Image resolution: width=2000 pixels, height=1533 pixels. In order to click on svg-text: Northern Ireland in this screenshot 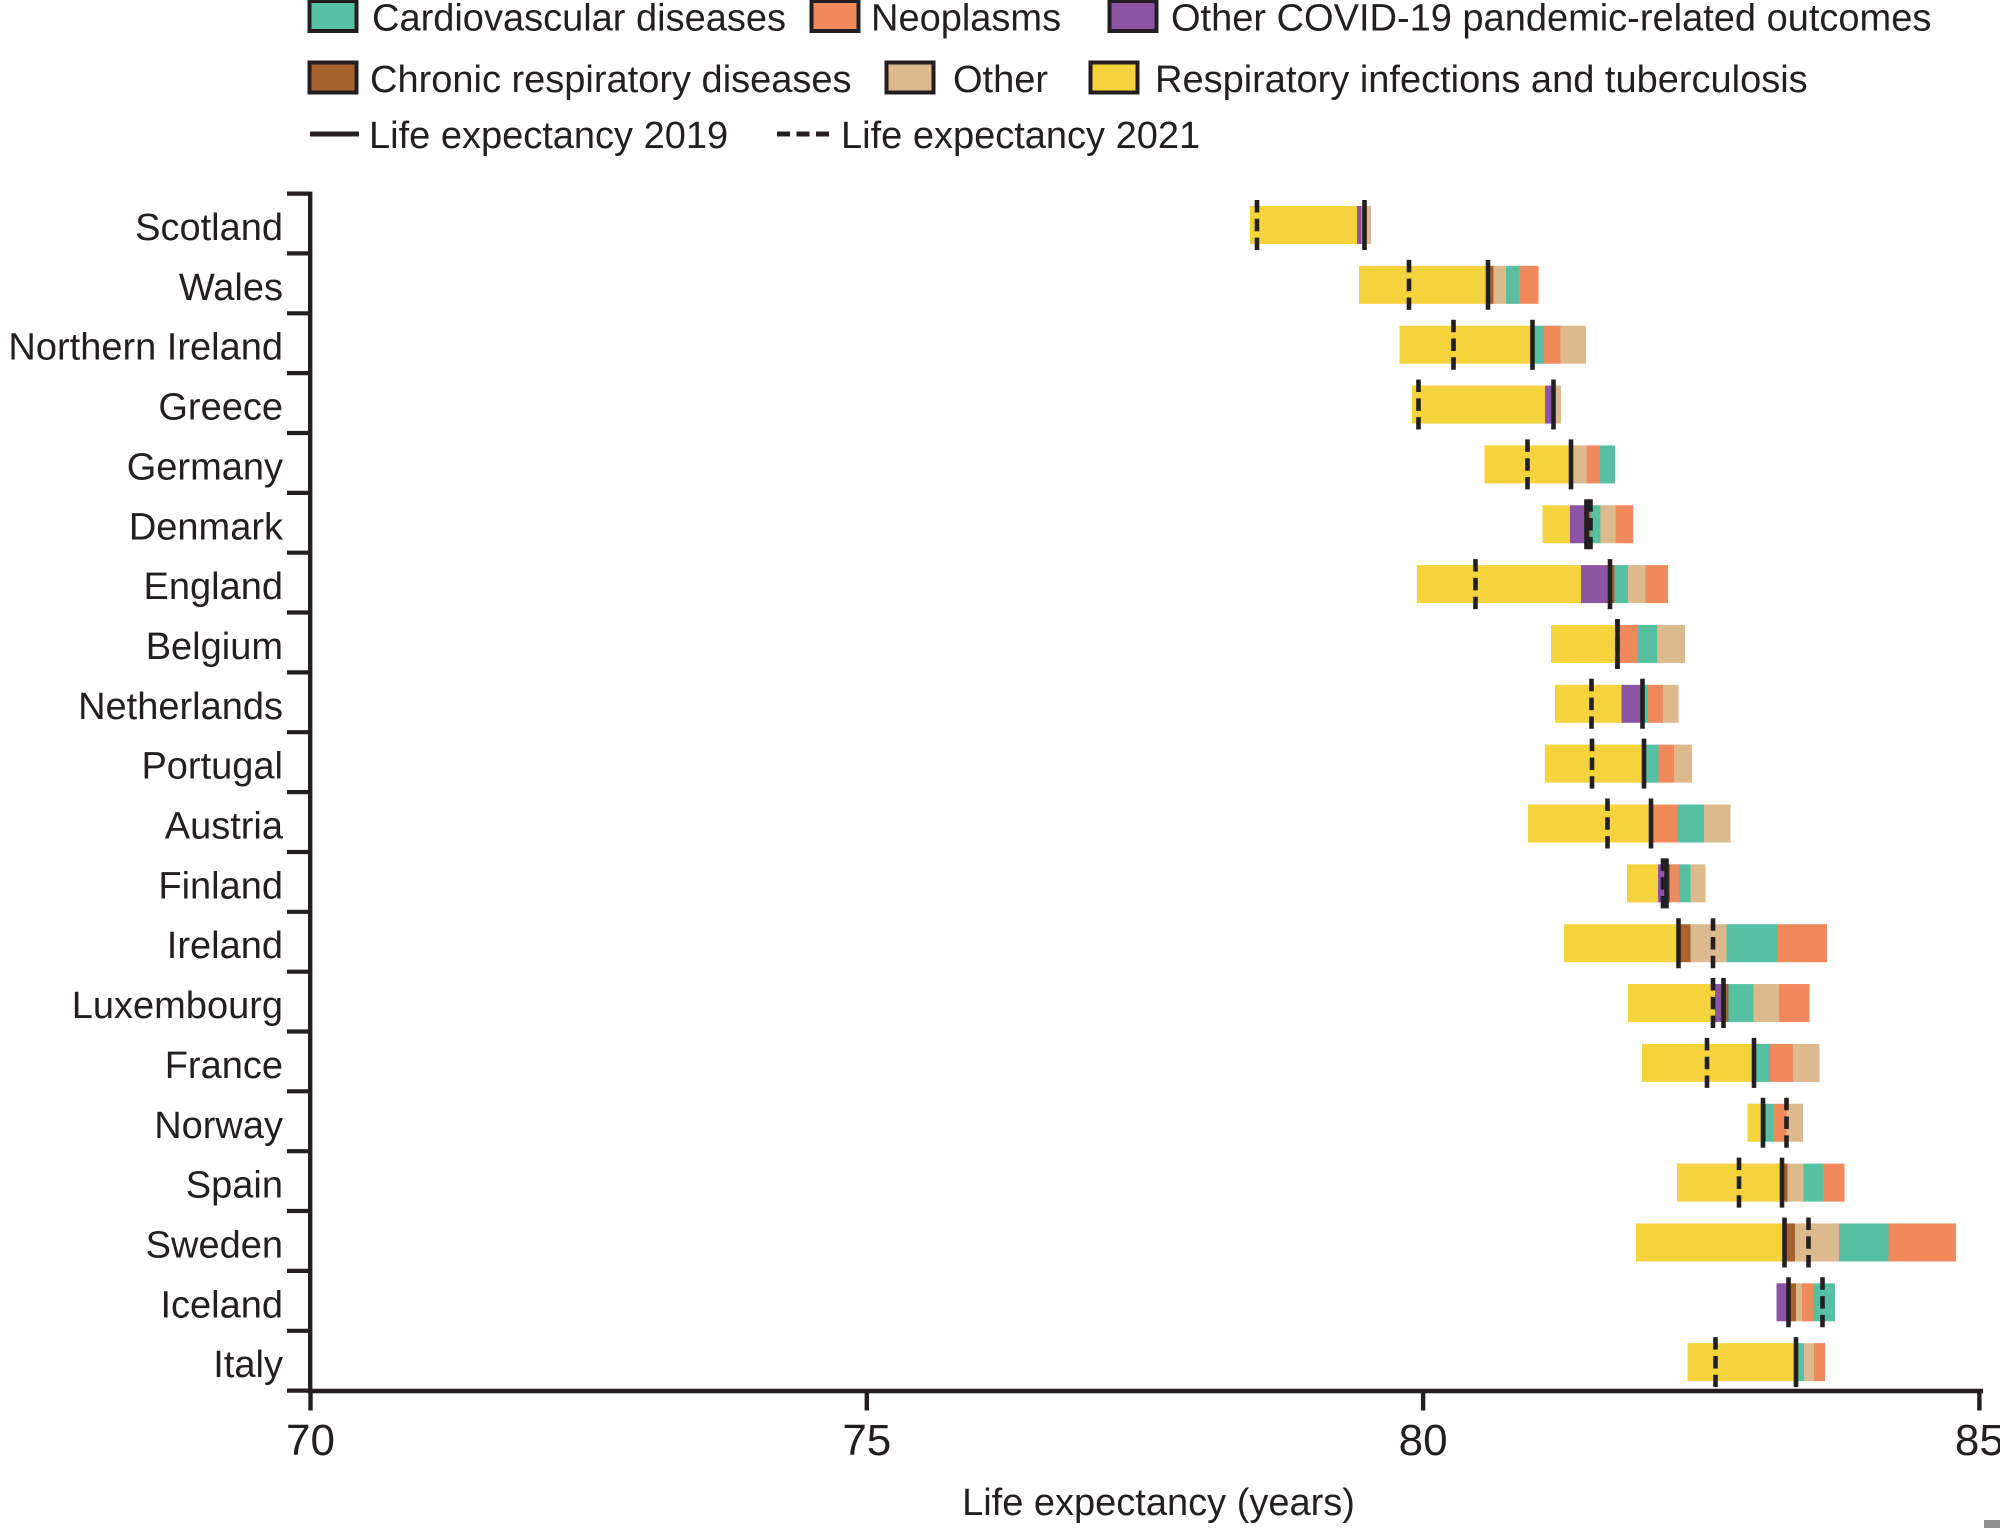, I will do `click(145, 348)`.